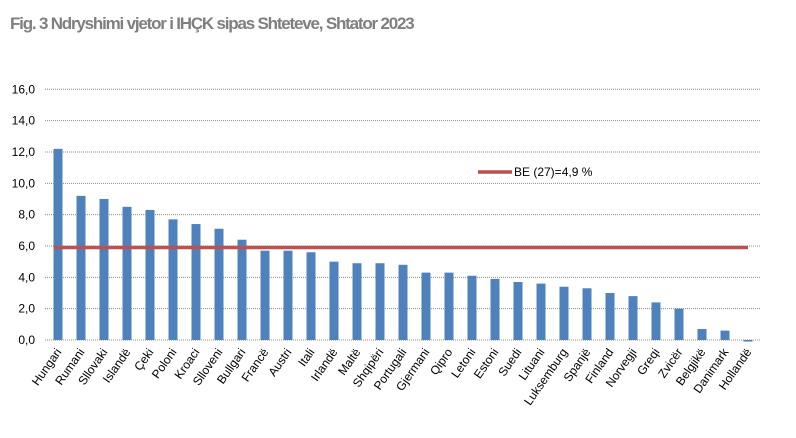 The width and height of the screenshot is (796, 438). What do you see at coordinates (24, 152) in the screenshot?
I see `y-tick-label: 12,0` at bounding box center [24, 152].